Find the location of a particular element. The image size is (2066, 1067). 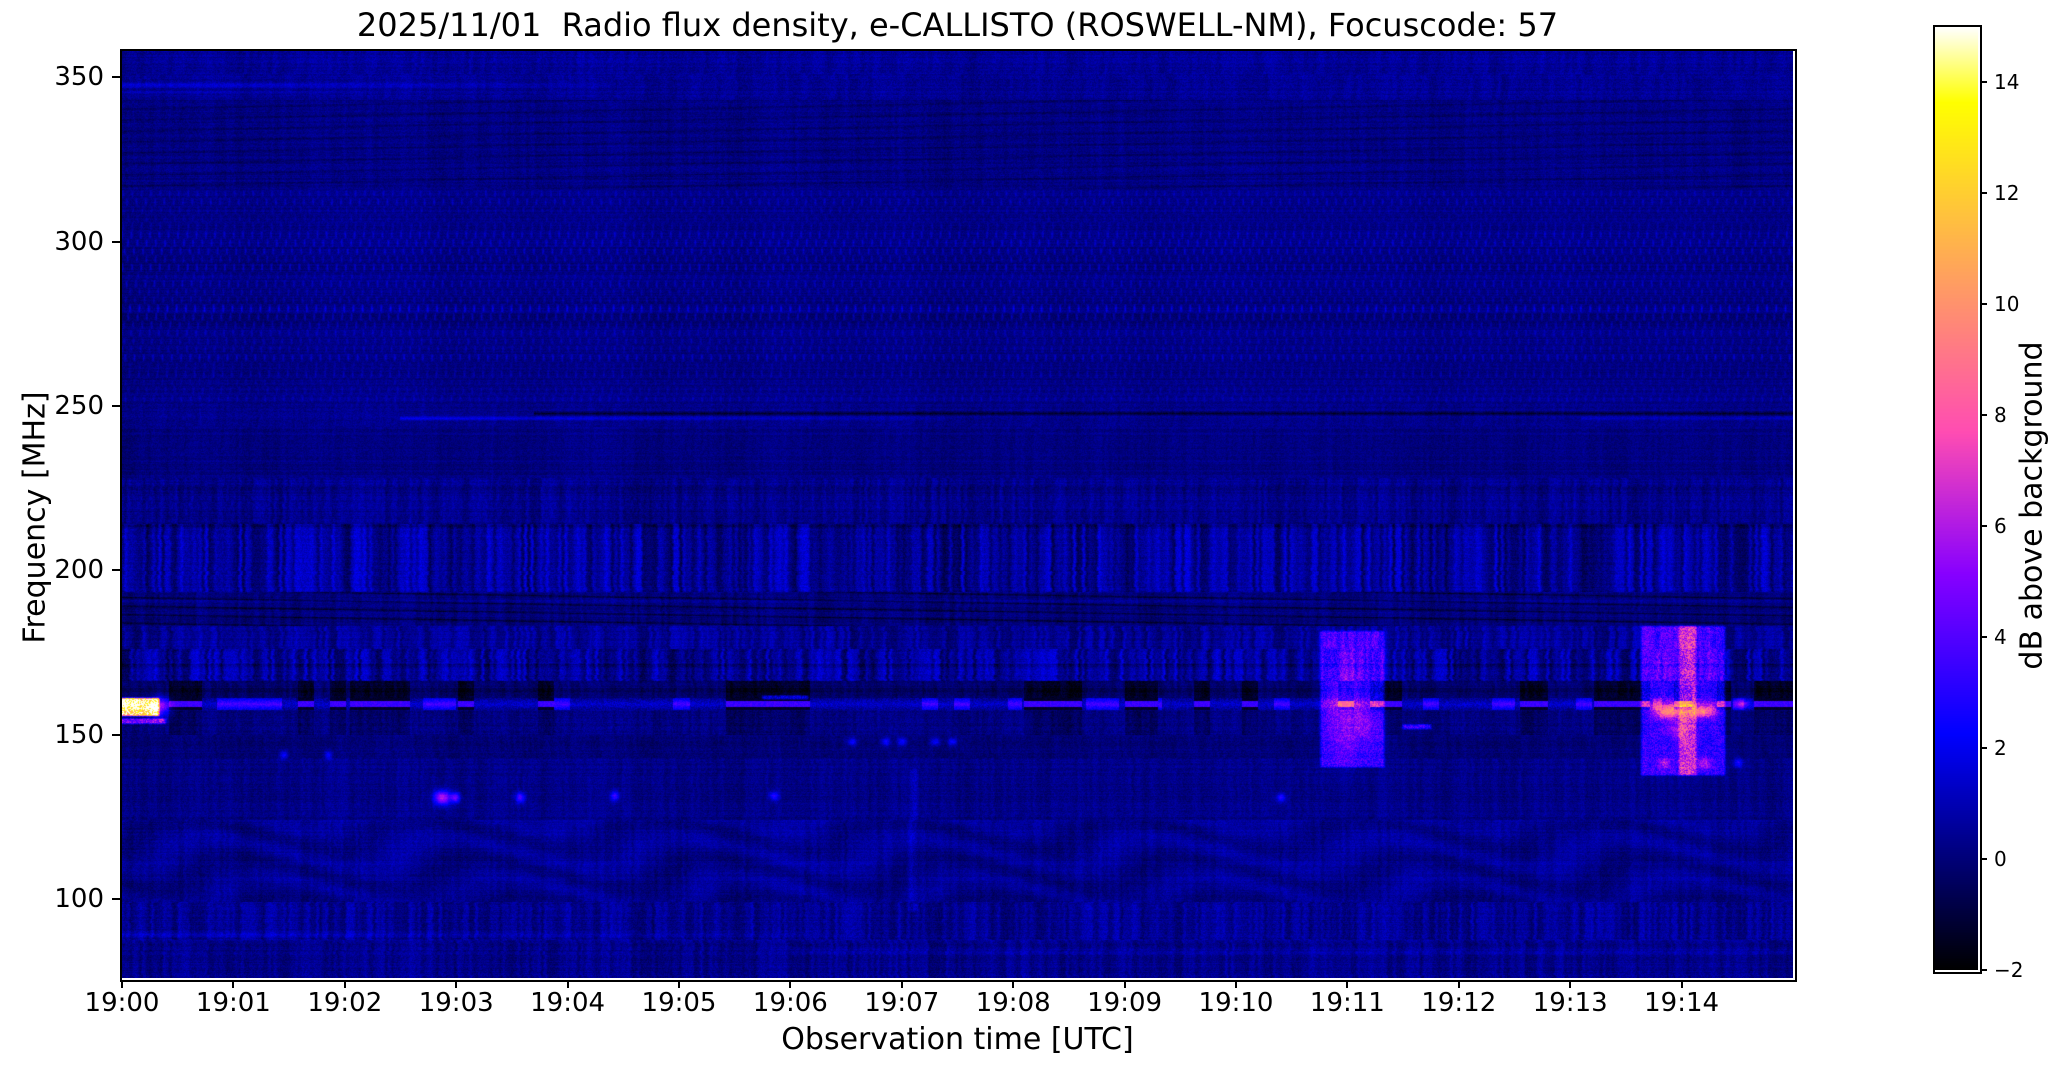

x-tick-label: 19:00 is located at coordinates (122, 1003).